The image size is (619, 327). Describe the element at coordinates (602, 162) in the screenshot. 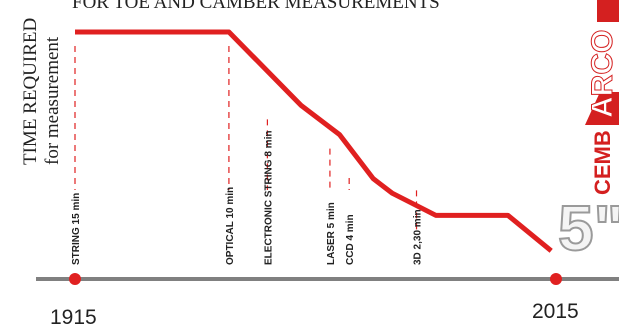

I see `cemb-logo-text: CEMB` at that location.